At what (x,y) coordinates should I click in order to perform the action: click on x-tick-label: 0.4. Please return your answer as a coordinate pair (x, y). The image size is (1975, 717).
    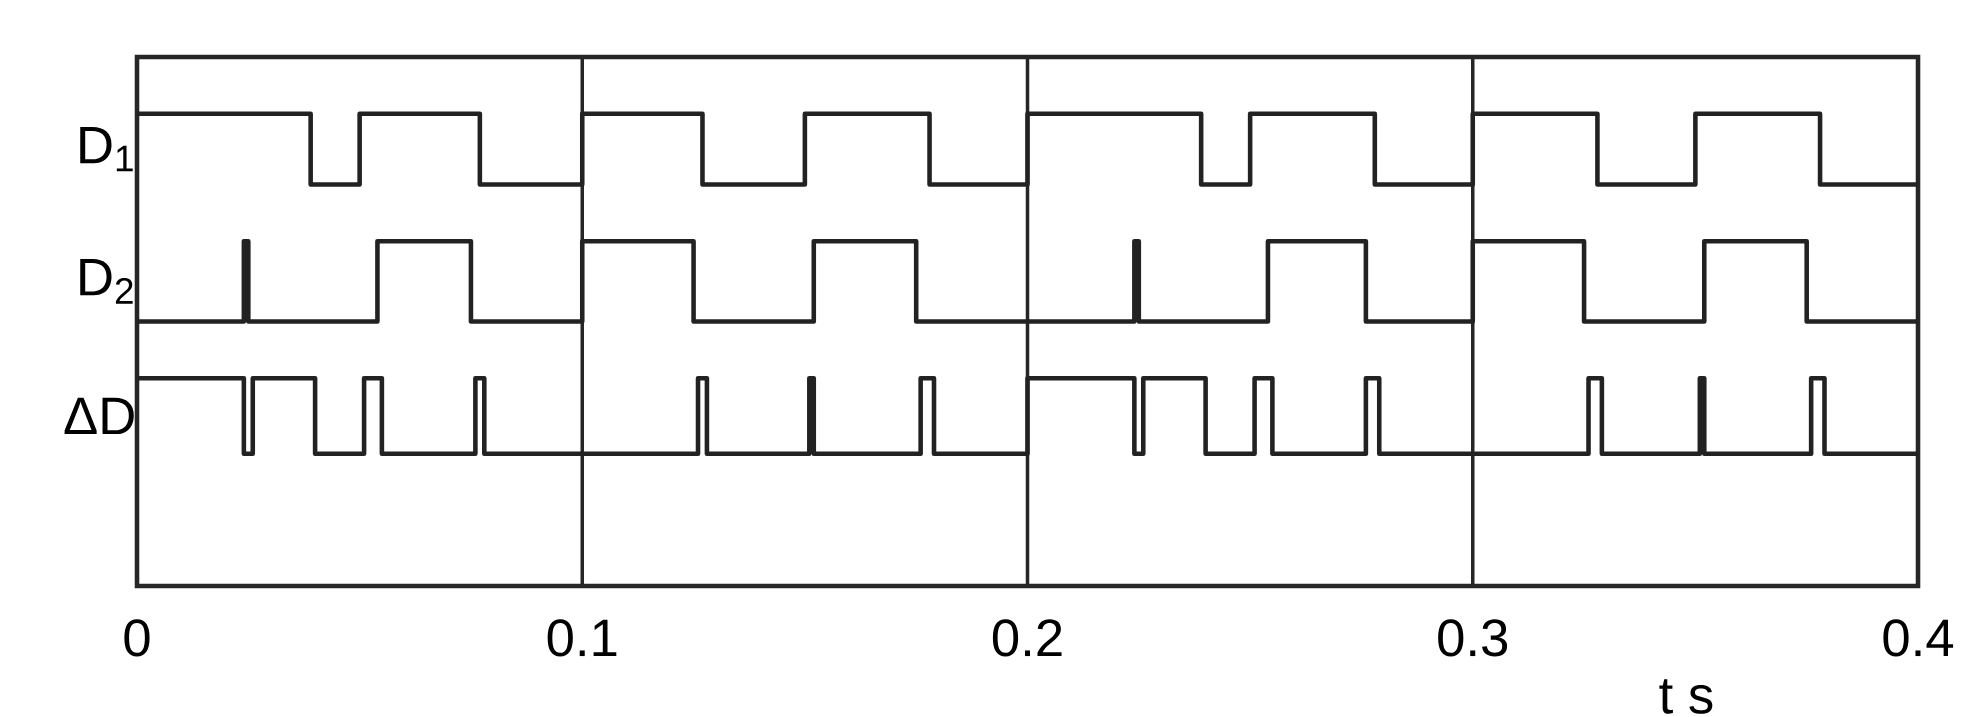
    Looking at the image, I should click on (1918, 638).